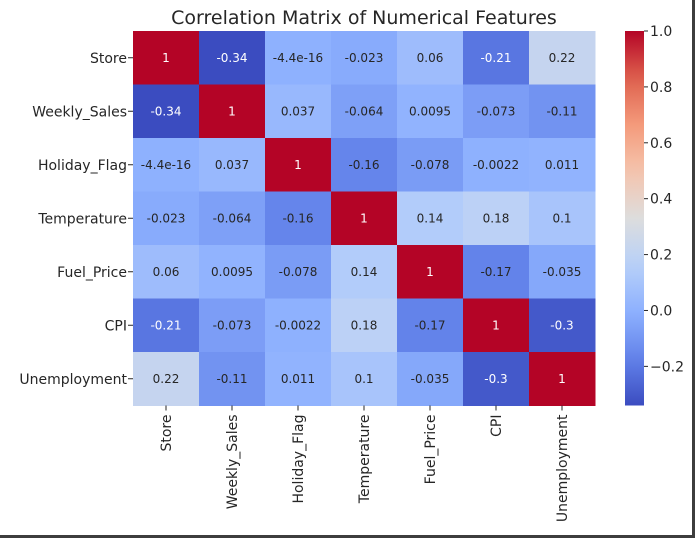 This screenshot has height=538, width=695. I want to click on chart-title: Correlation Matrix of Numerical Features, so click(364, 18).